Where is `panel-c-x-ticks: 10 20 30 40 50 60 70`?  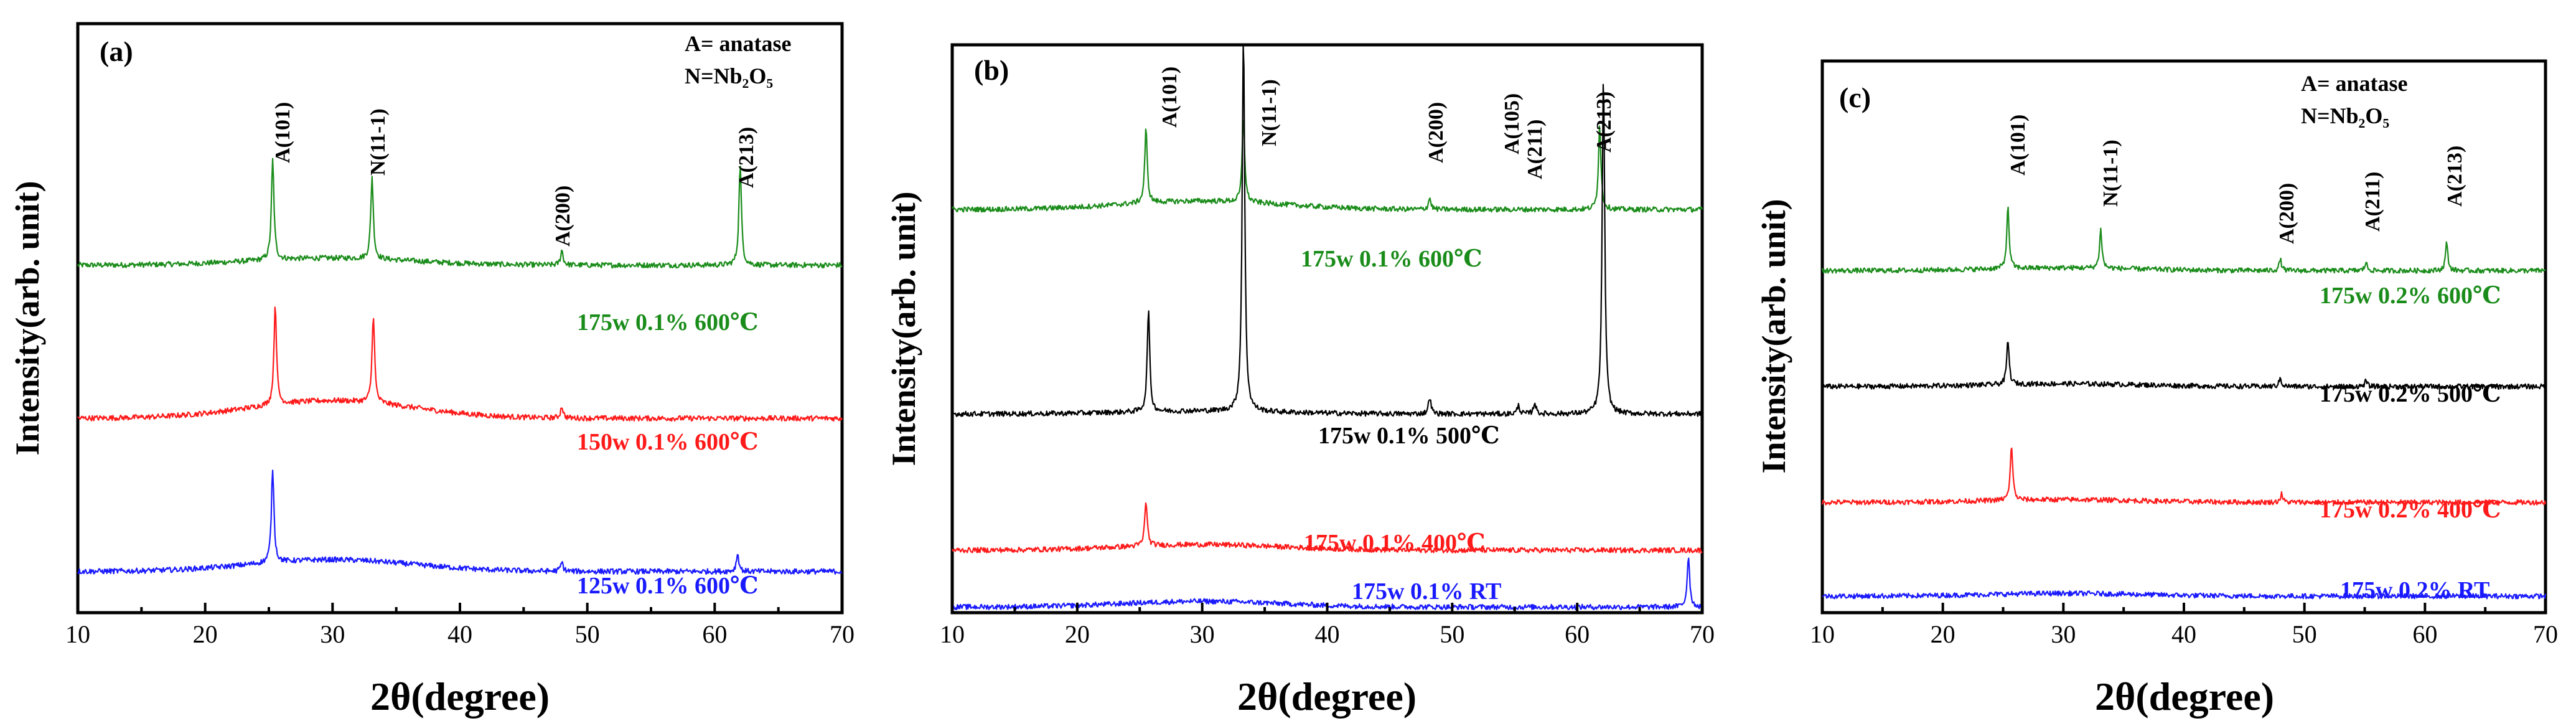
panel-c-x-ticks: 10 20 30 40 50 60 70 is located at coordinates (2184, 625).